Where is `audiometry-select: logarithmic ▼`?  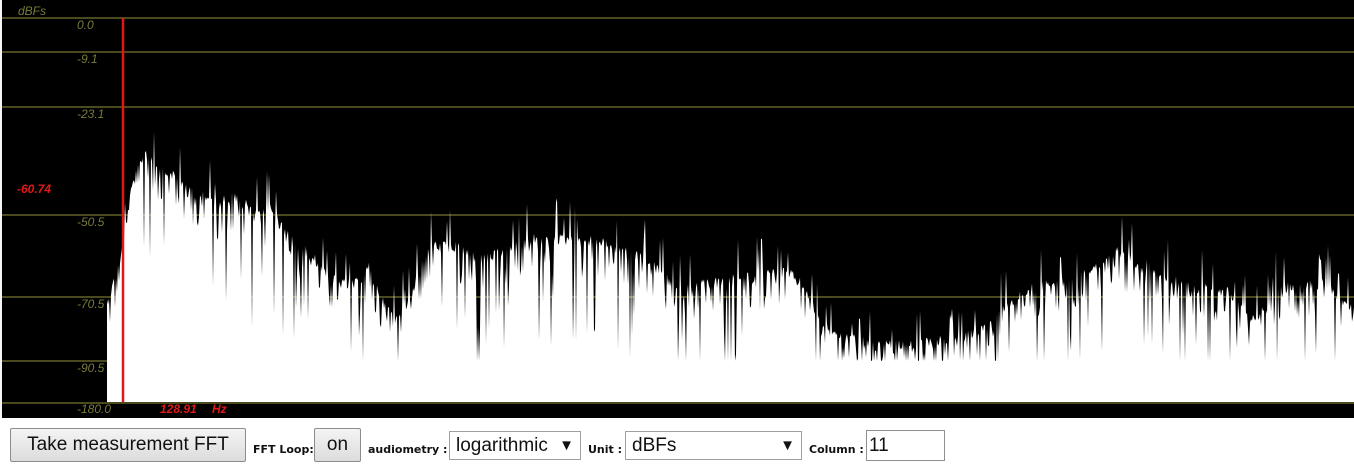 audiometry-select: logarithmic ▼ is located at coordinates (515, 445).